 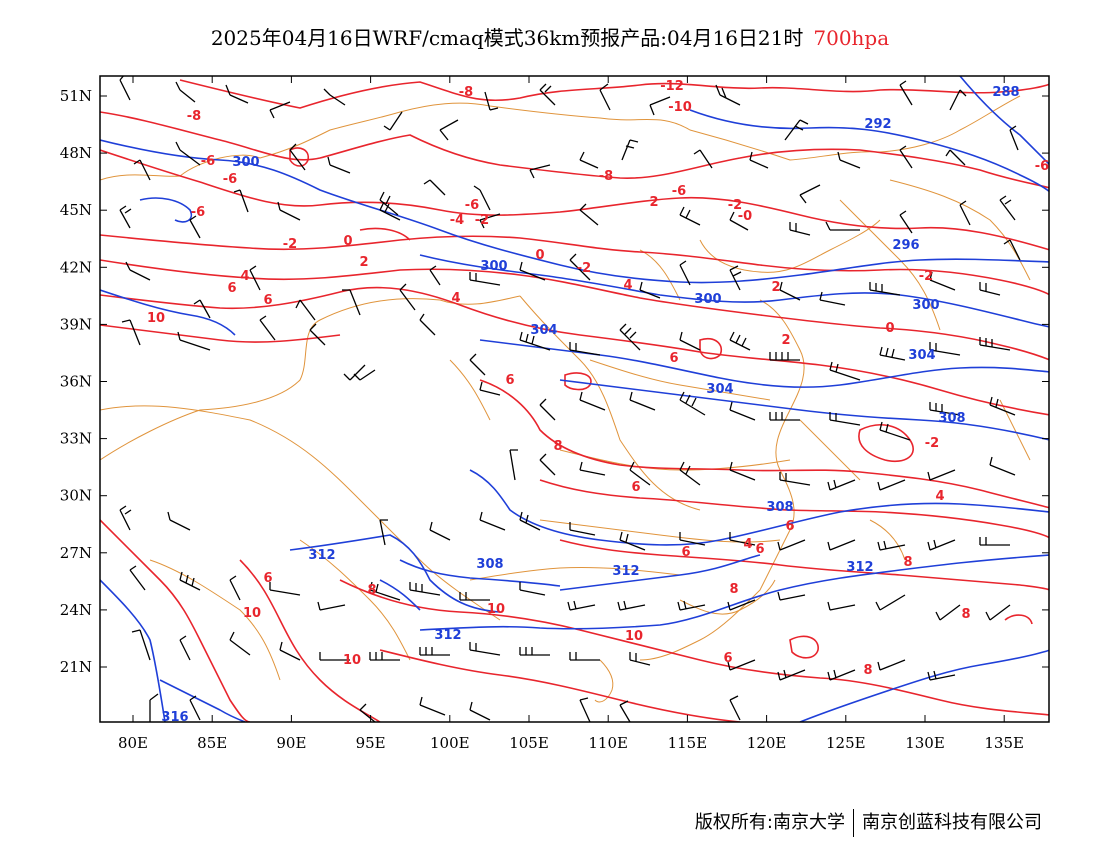 What do you see at coordinates (952, 822) in the screenshot?
I see `company-name: 南京创蓝科技有限公司` at bounding box center [952, 822].